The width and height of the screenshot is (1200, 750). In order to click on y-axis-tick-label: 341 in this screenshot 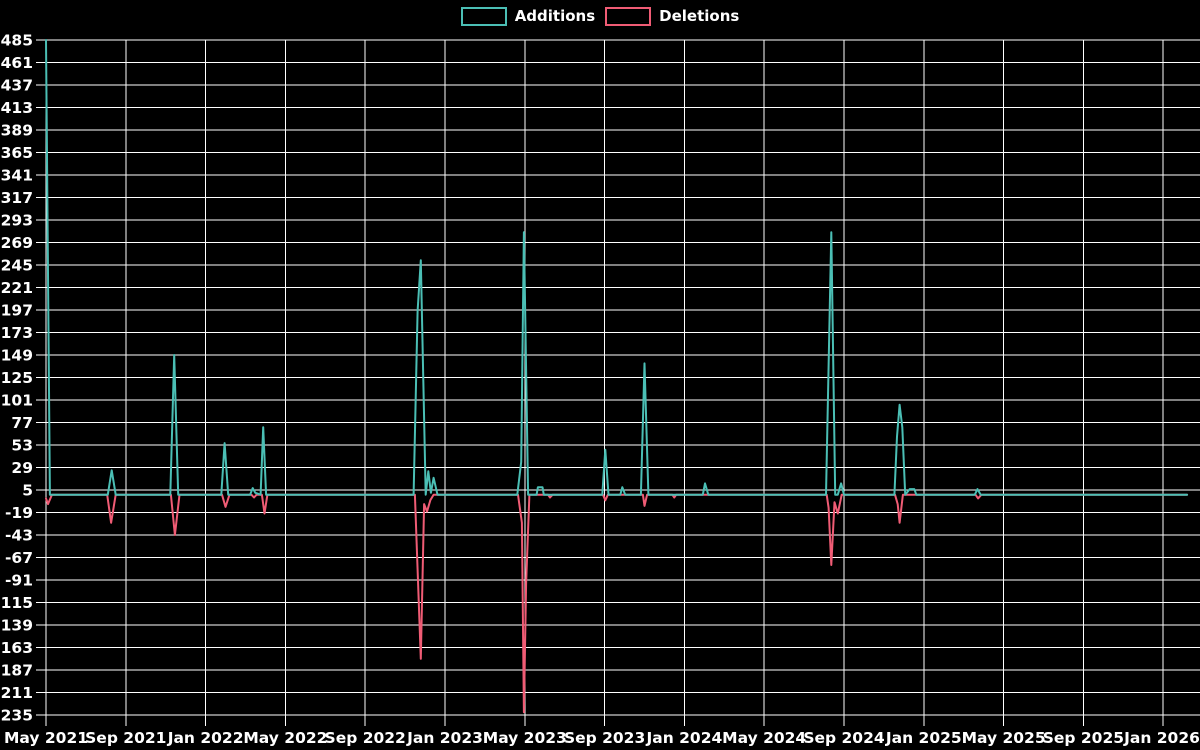, I will do `click(17, 176)`.